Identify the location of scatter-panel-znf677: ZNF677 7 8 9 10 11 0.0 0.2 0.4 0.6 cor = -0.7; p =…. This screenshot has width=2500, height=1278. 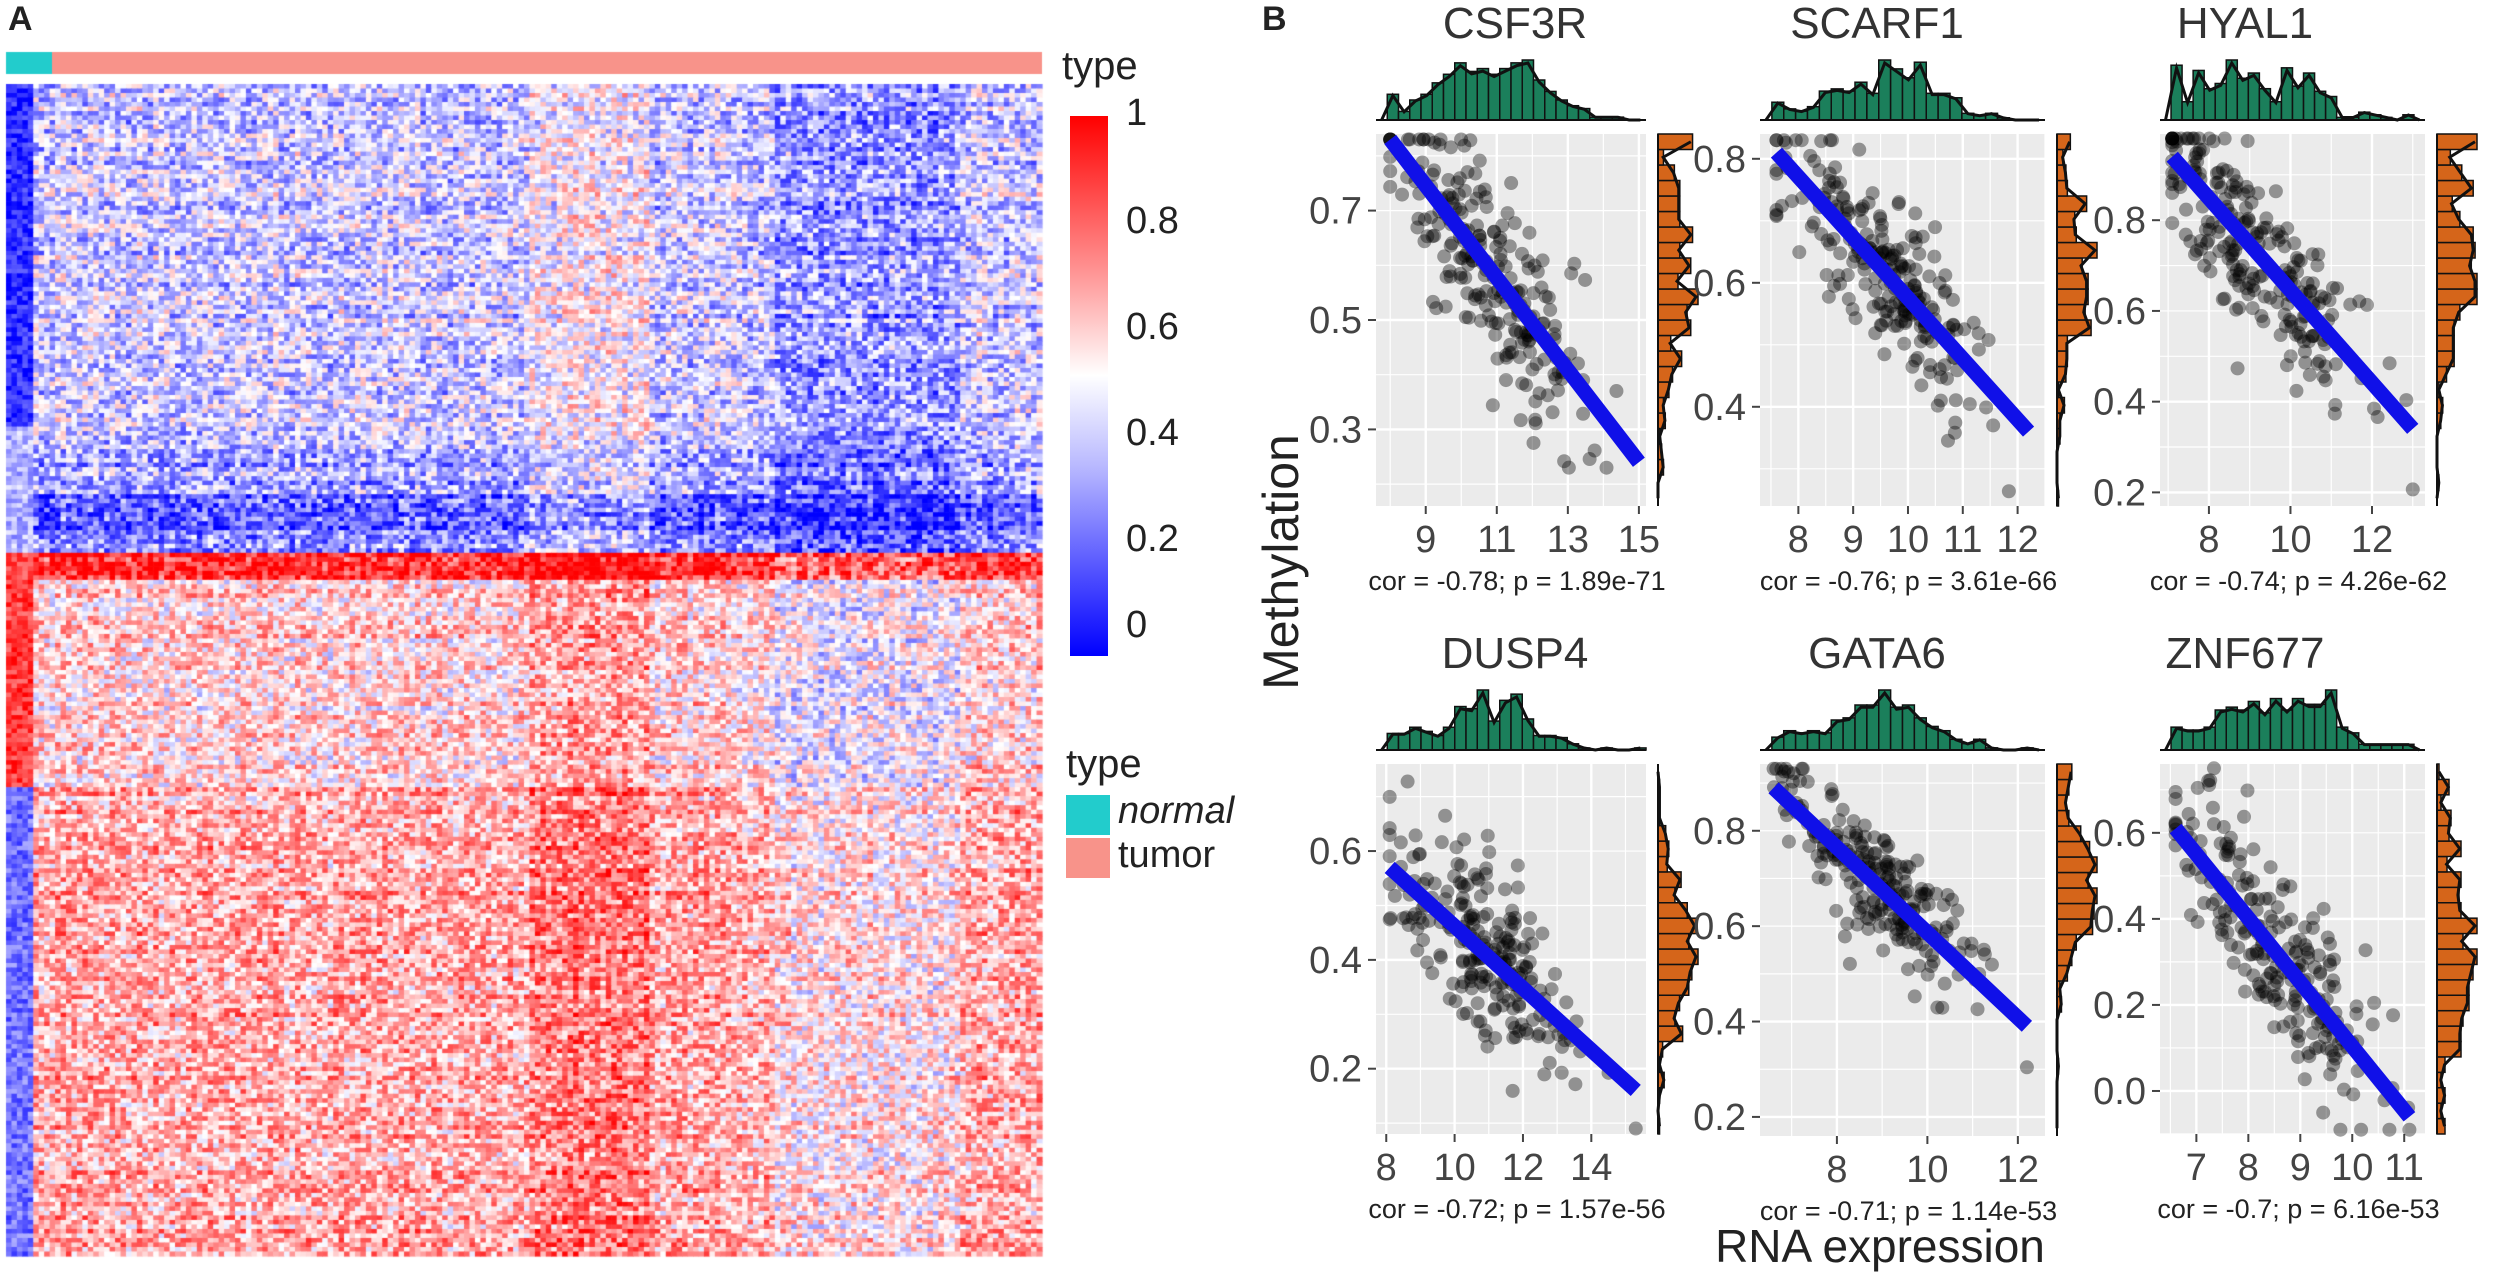
(2285, 926).